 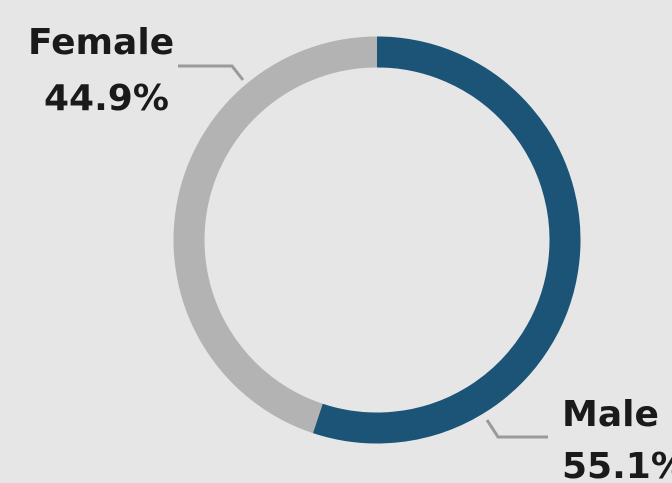 I want to click on slice-label-male: Male, so click(x=610, y=414).